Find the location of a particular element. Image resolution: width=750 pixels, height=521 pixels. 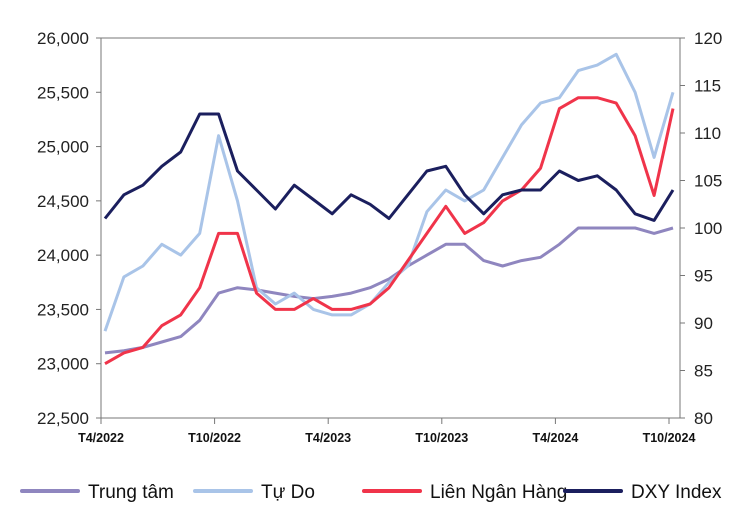

x-tick-label: T10/2024 is located at coordinates (669, 438).